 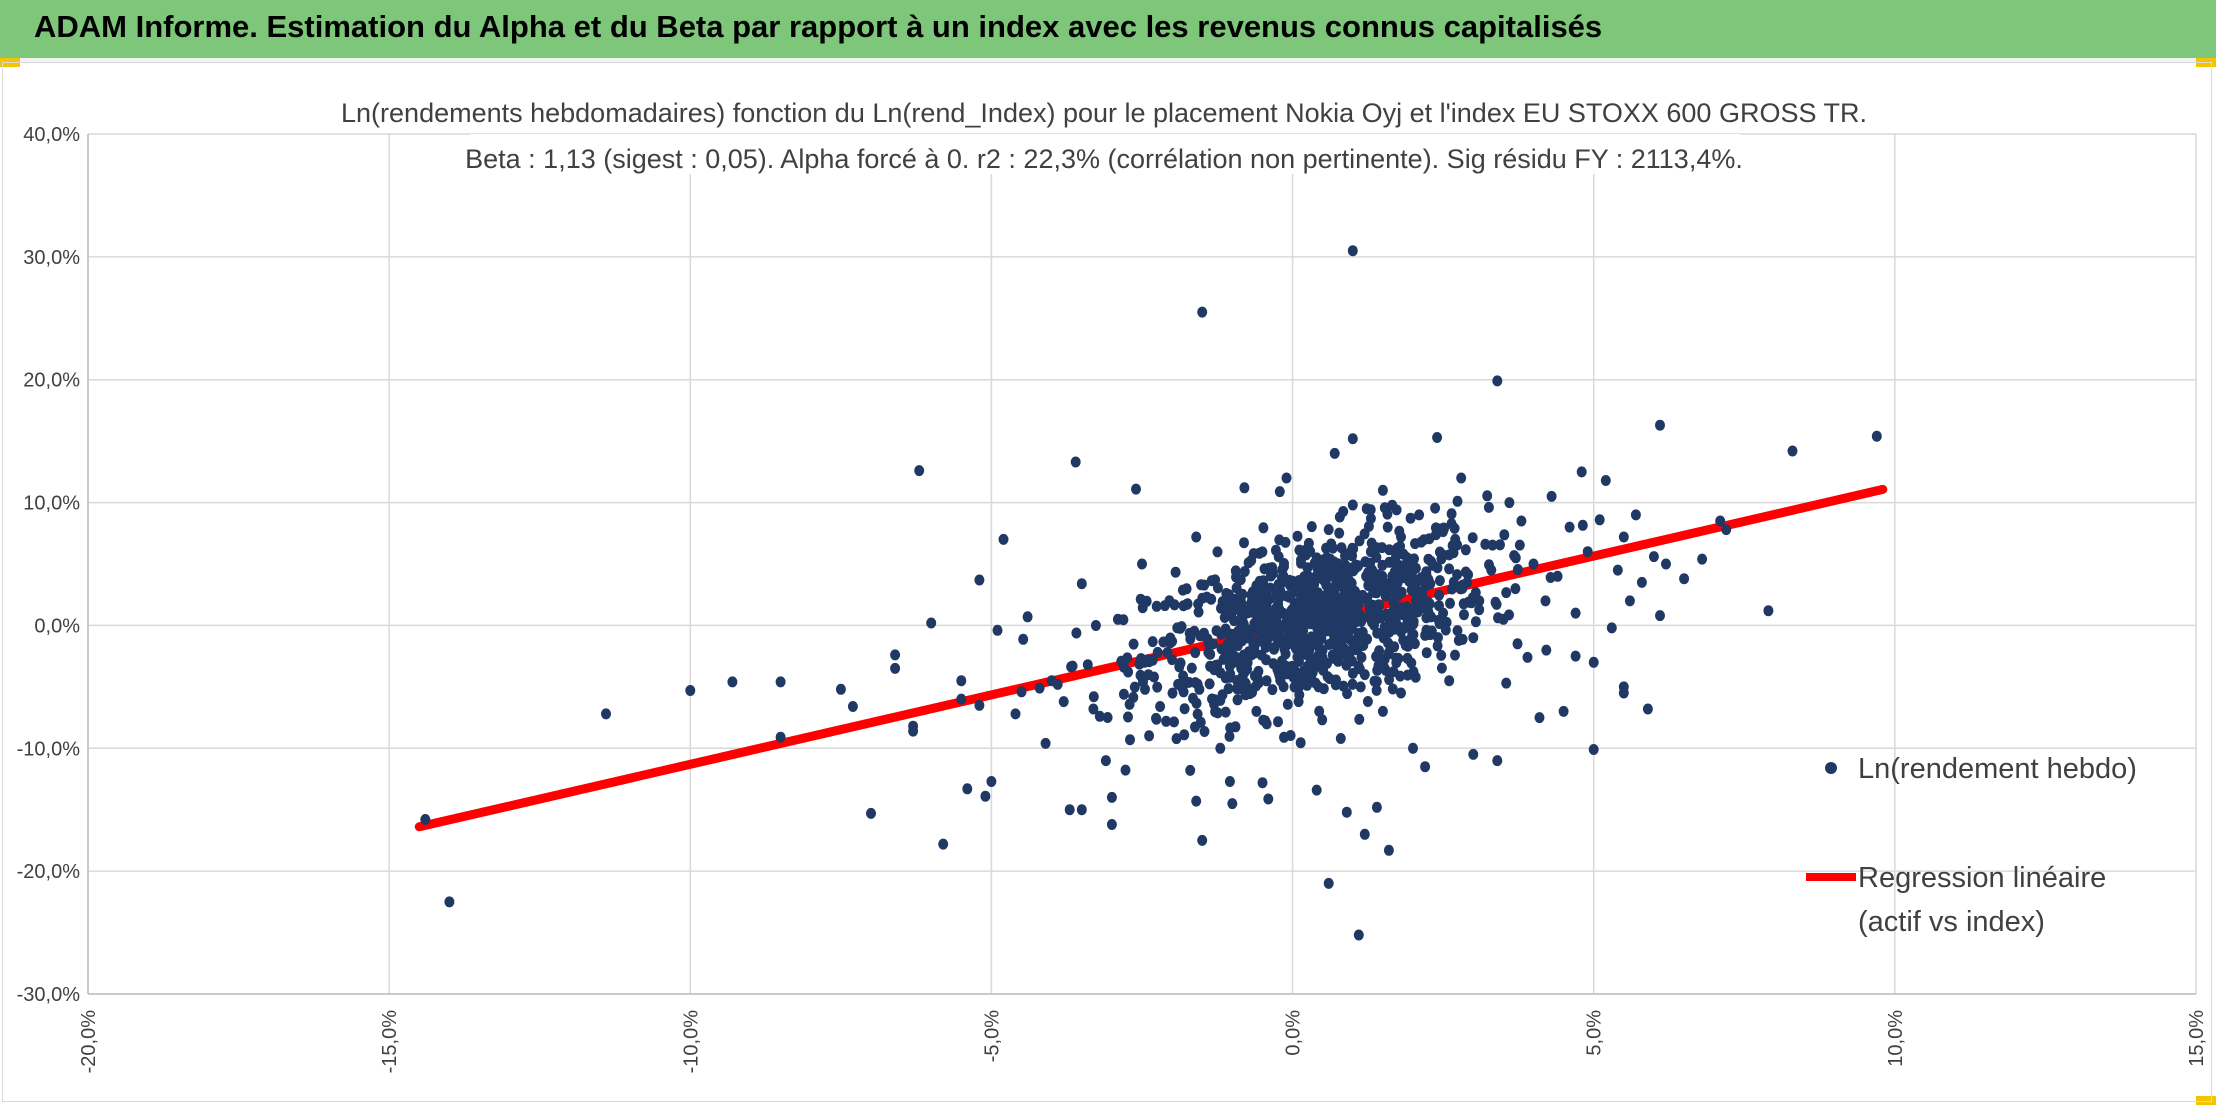 What do you see at coordinates (1831, 768) in the screenshot?
I see `legend-marker-points` at bounding box center [1831, 768].